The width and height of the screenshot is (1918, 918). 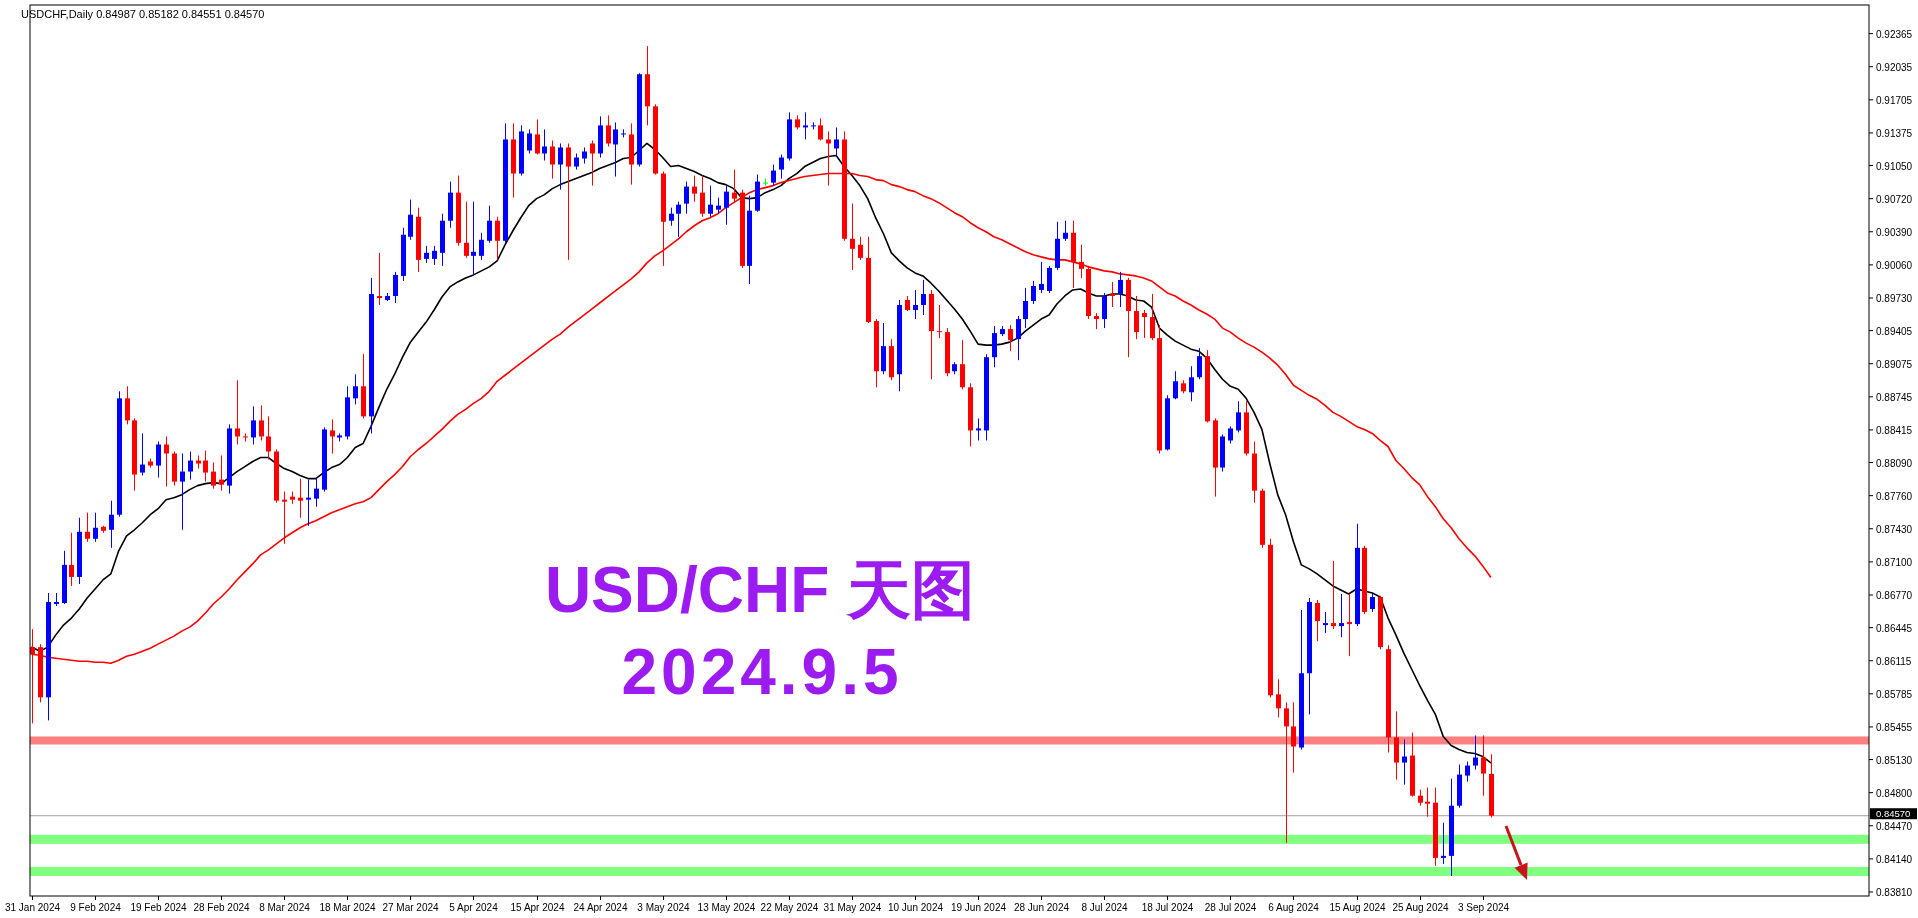 What do you see at coordinates (1167, 907) in the screenshot?
I see `x-tick-label: 18 Jul 2024` at bounding box center [1167, 907].